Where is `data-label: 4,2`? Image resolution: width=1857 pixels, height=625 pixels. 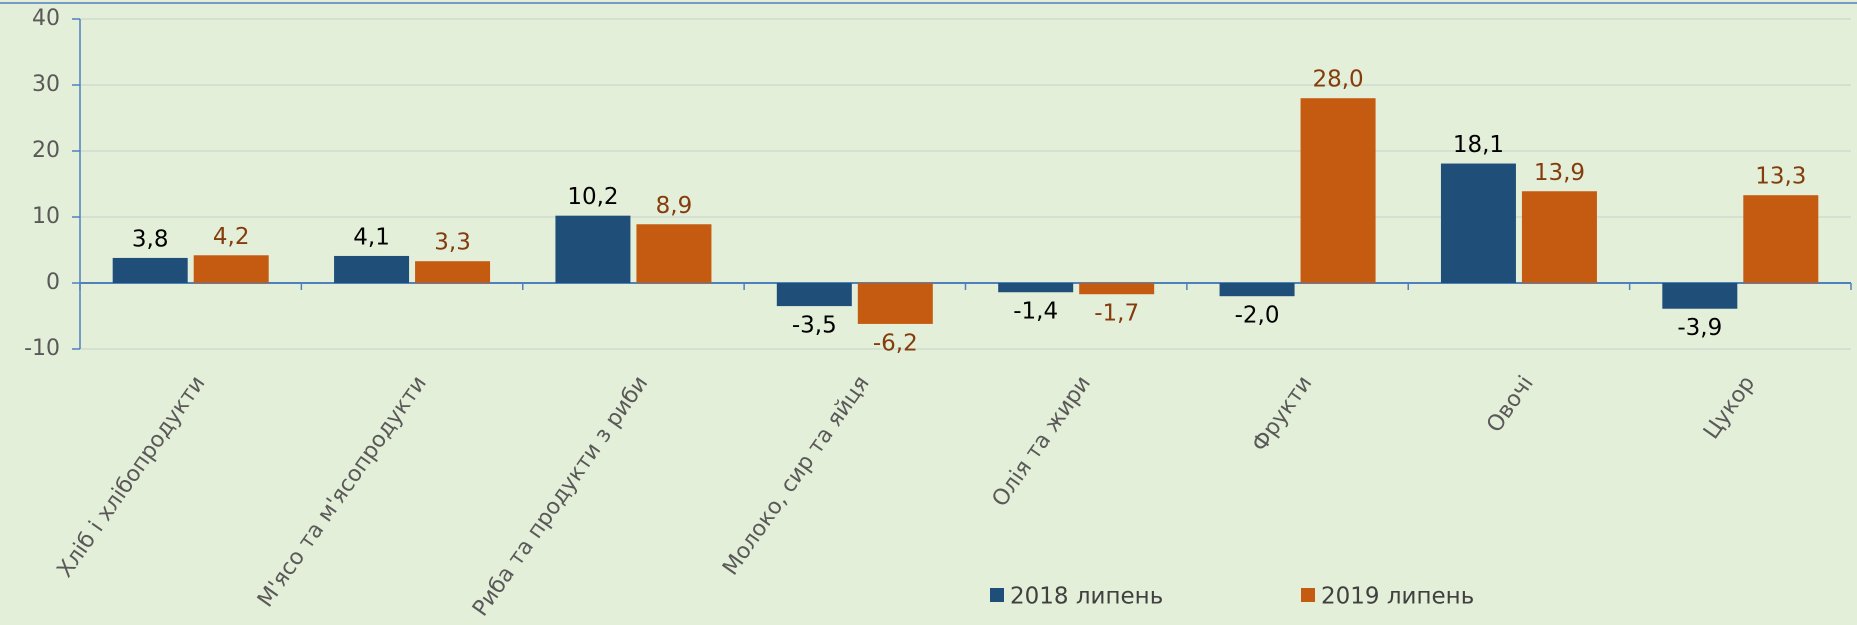
data-label: 4,2 is located at coordinates (231, 237).